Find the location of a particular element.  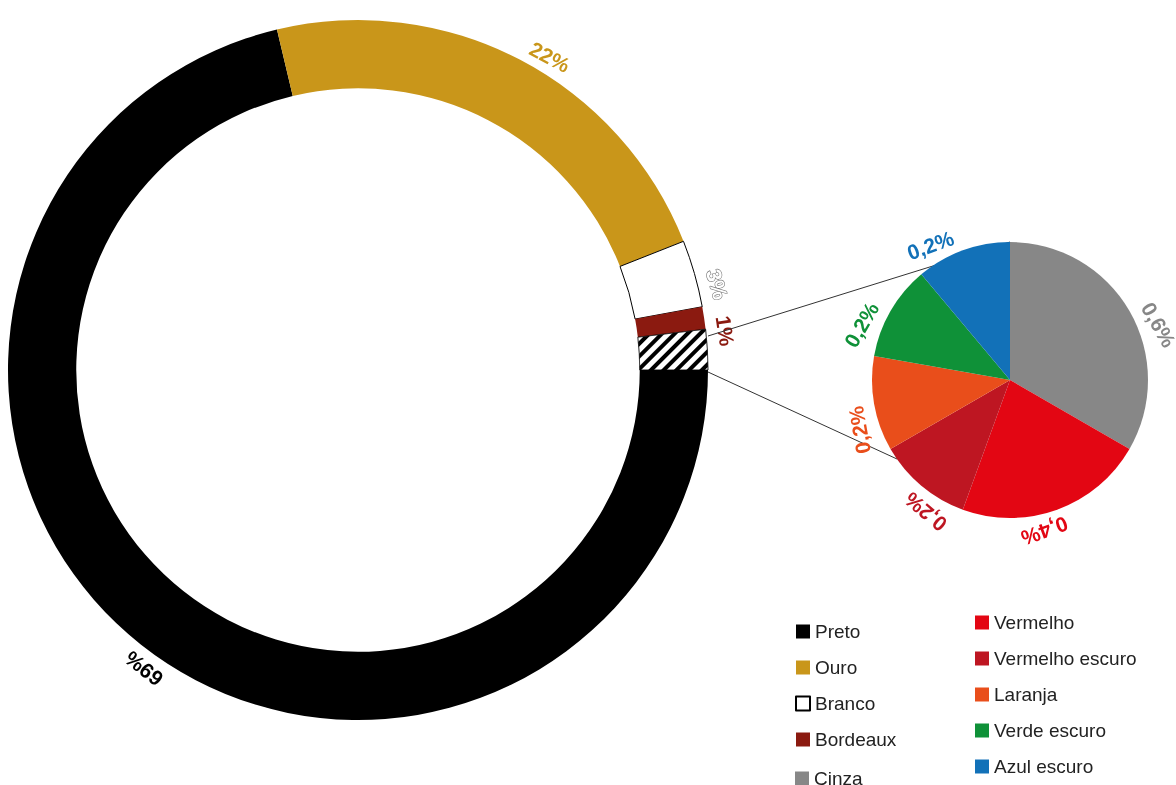

legend-label: Laranja is located at coordinates (1026, 694).